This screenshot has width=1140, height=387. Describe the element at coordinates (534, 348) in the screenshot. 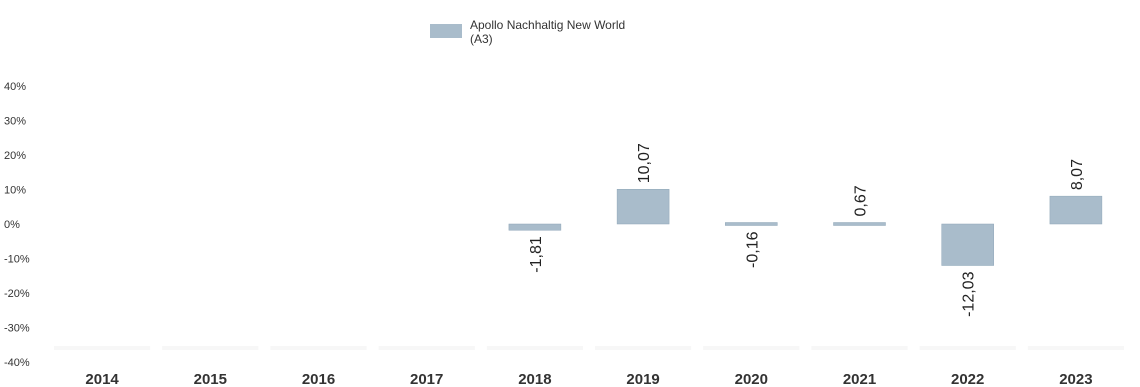

I see `category-band-2018` at that location.